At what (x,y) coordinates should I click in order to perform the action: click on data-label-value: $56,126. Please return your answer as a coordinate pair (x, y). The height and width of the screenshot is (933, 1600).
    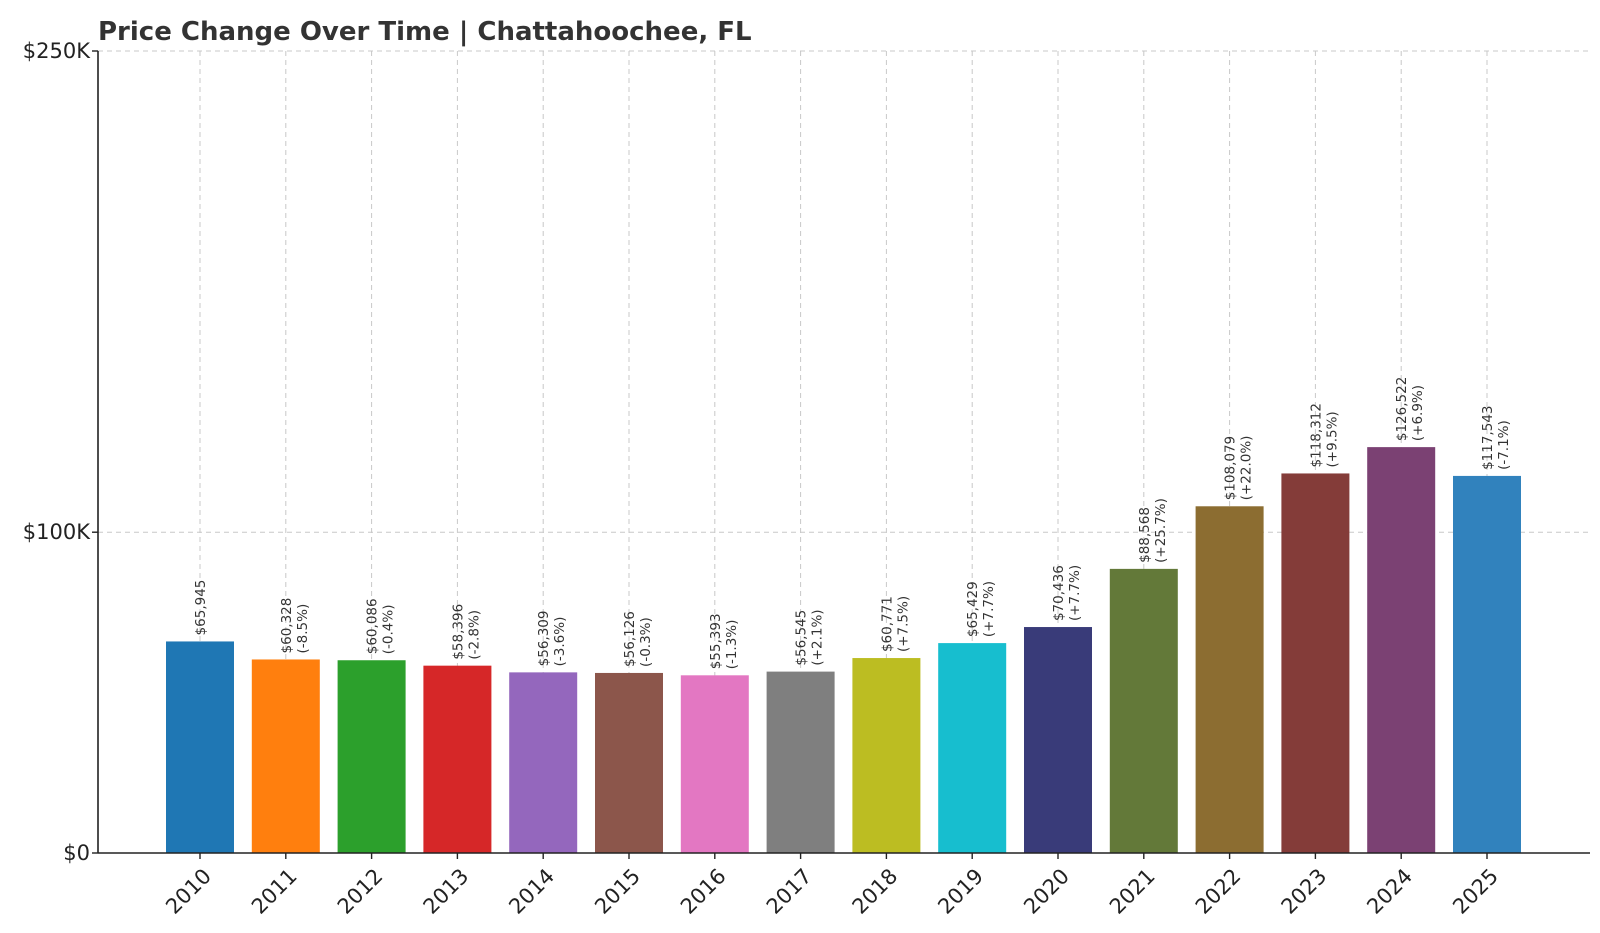
    Looking at the image, I should click on (630, 639).